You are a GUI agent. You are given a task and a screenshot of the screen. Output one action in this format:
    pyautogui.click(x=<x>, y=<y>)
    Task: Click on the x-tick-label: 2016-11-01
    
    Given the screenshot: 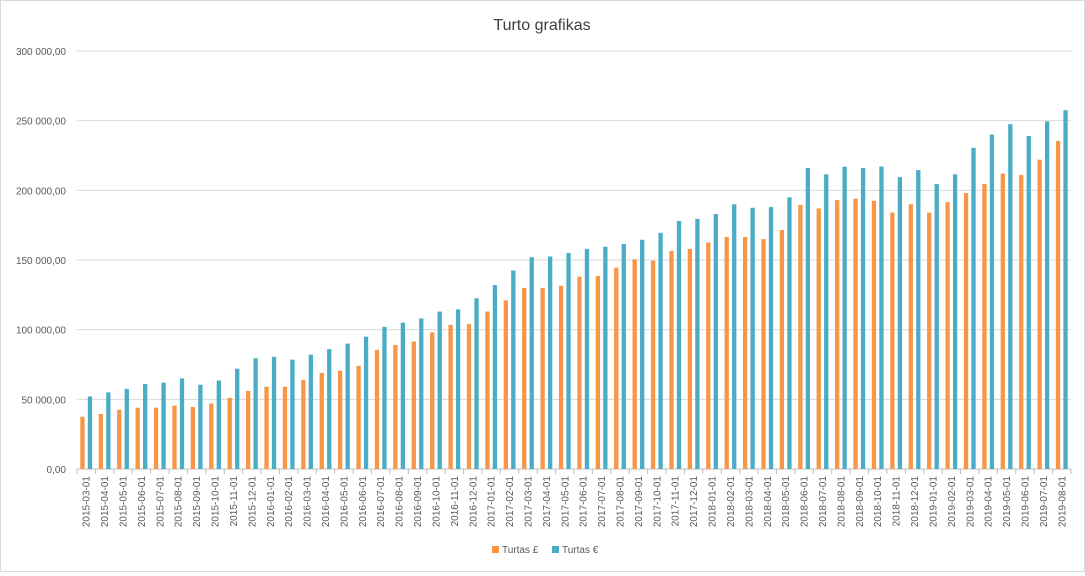 What is the action you would take?
    pyautogui.click(x=455, y=501)
    